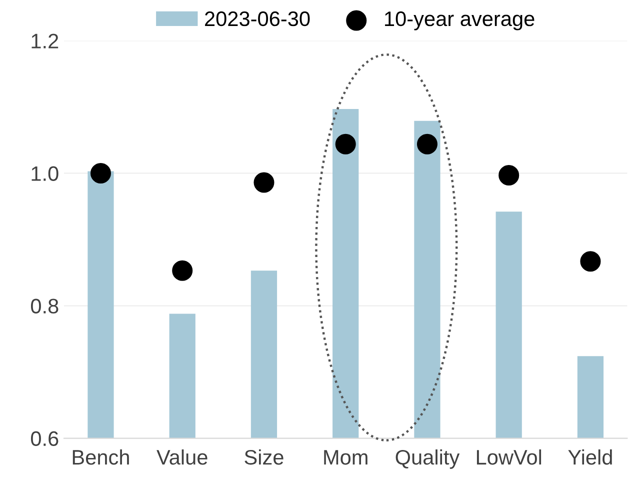  What do you see at coordinates (428, 459) in the screenshot?
I see `x-tick-label: Quality` at bounding box center [428, 459].